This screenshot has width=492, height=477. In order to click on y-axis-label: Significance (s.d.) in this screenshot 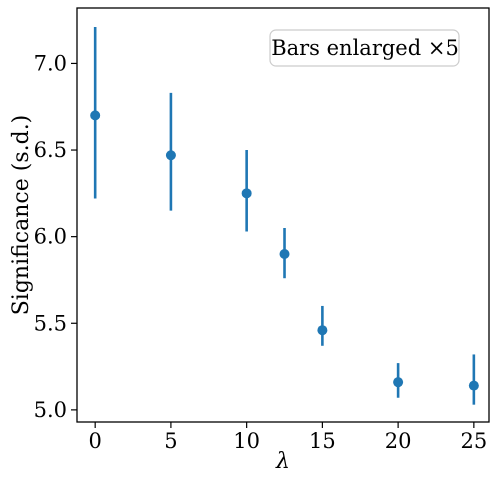, I will do `click(21, 215)`.